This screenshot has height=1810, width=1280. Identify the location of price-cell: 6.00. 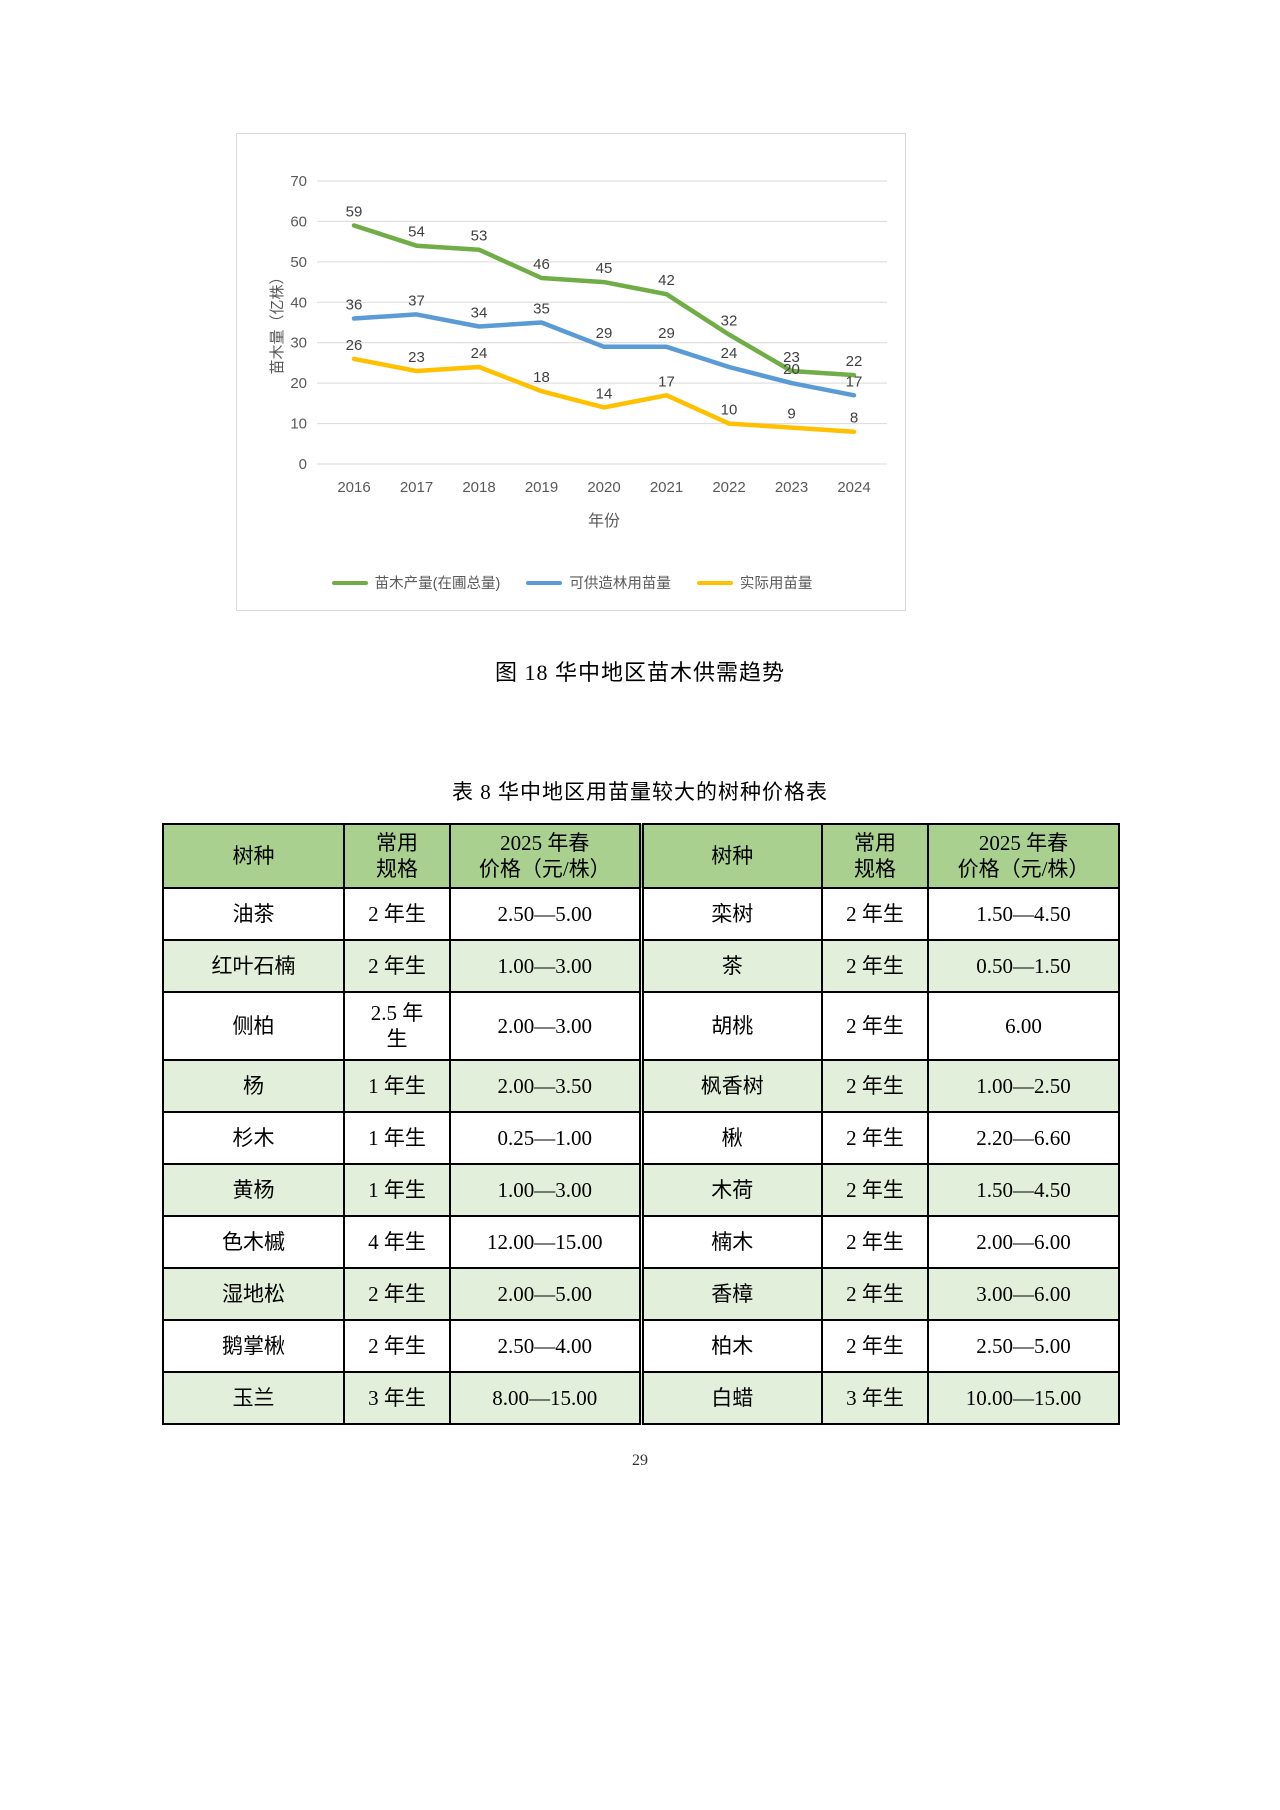
(1023, 1026).